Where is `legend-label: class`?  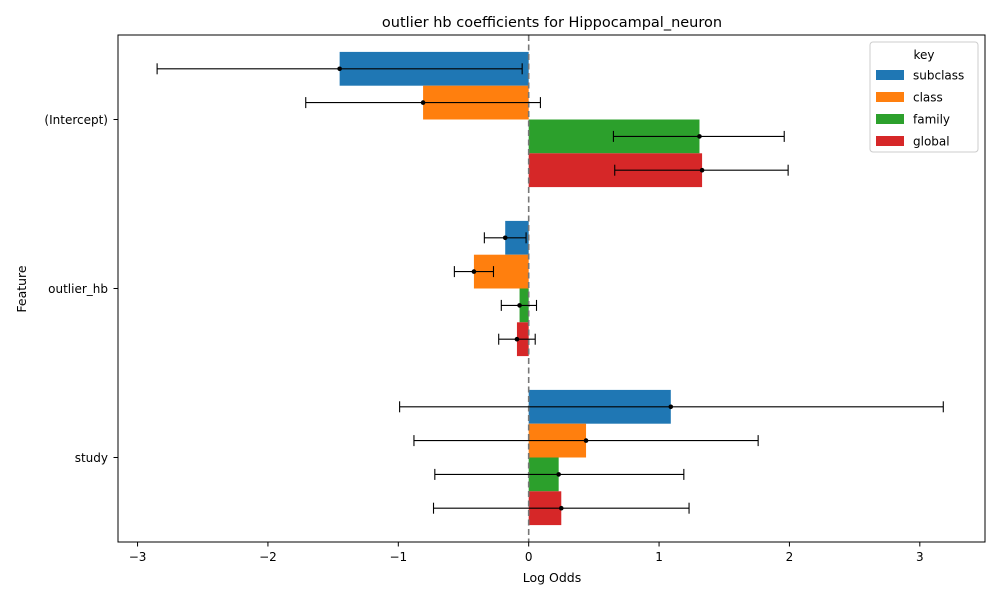 legend-label: class is located at coordinates (928, 98).